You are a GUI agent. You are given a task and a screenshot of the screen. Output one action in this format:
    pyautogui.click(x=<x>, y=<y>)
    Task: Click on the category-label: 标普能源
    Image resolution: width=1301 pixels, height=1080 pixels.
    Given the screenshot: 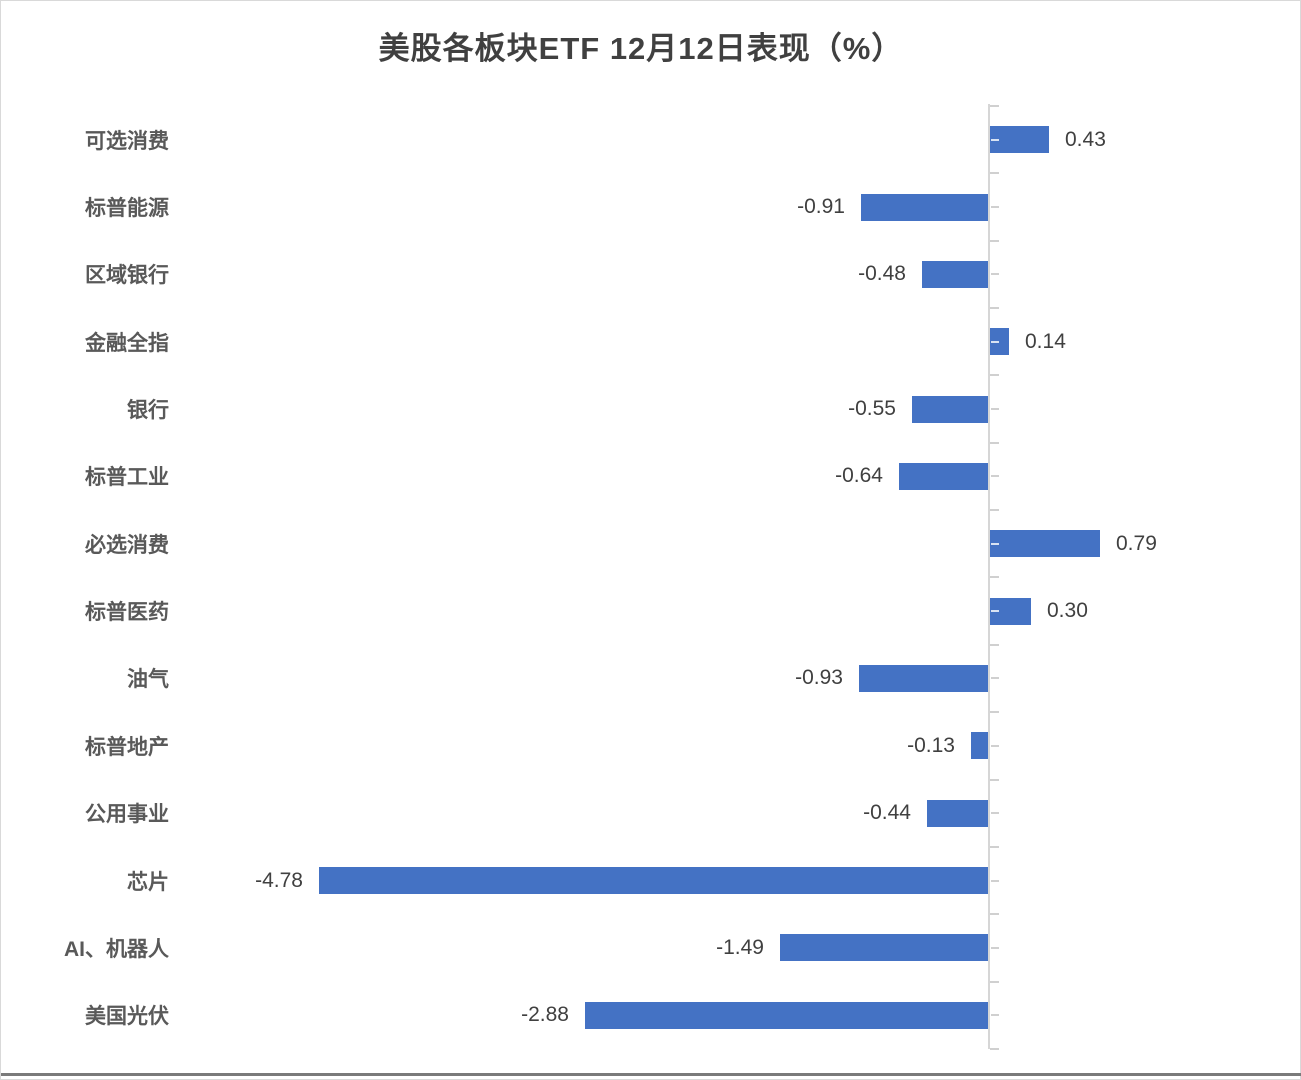 What is the action you would take?
    pyautogui.click(x=127, y=208)
    